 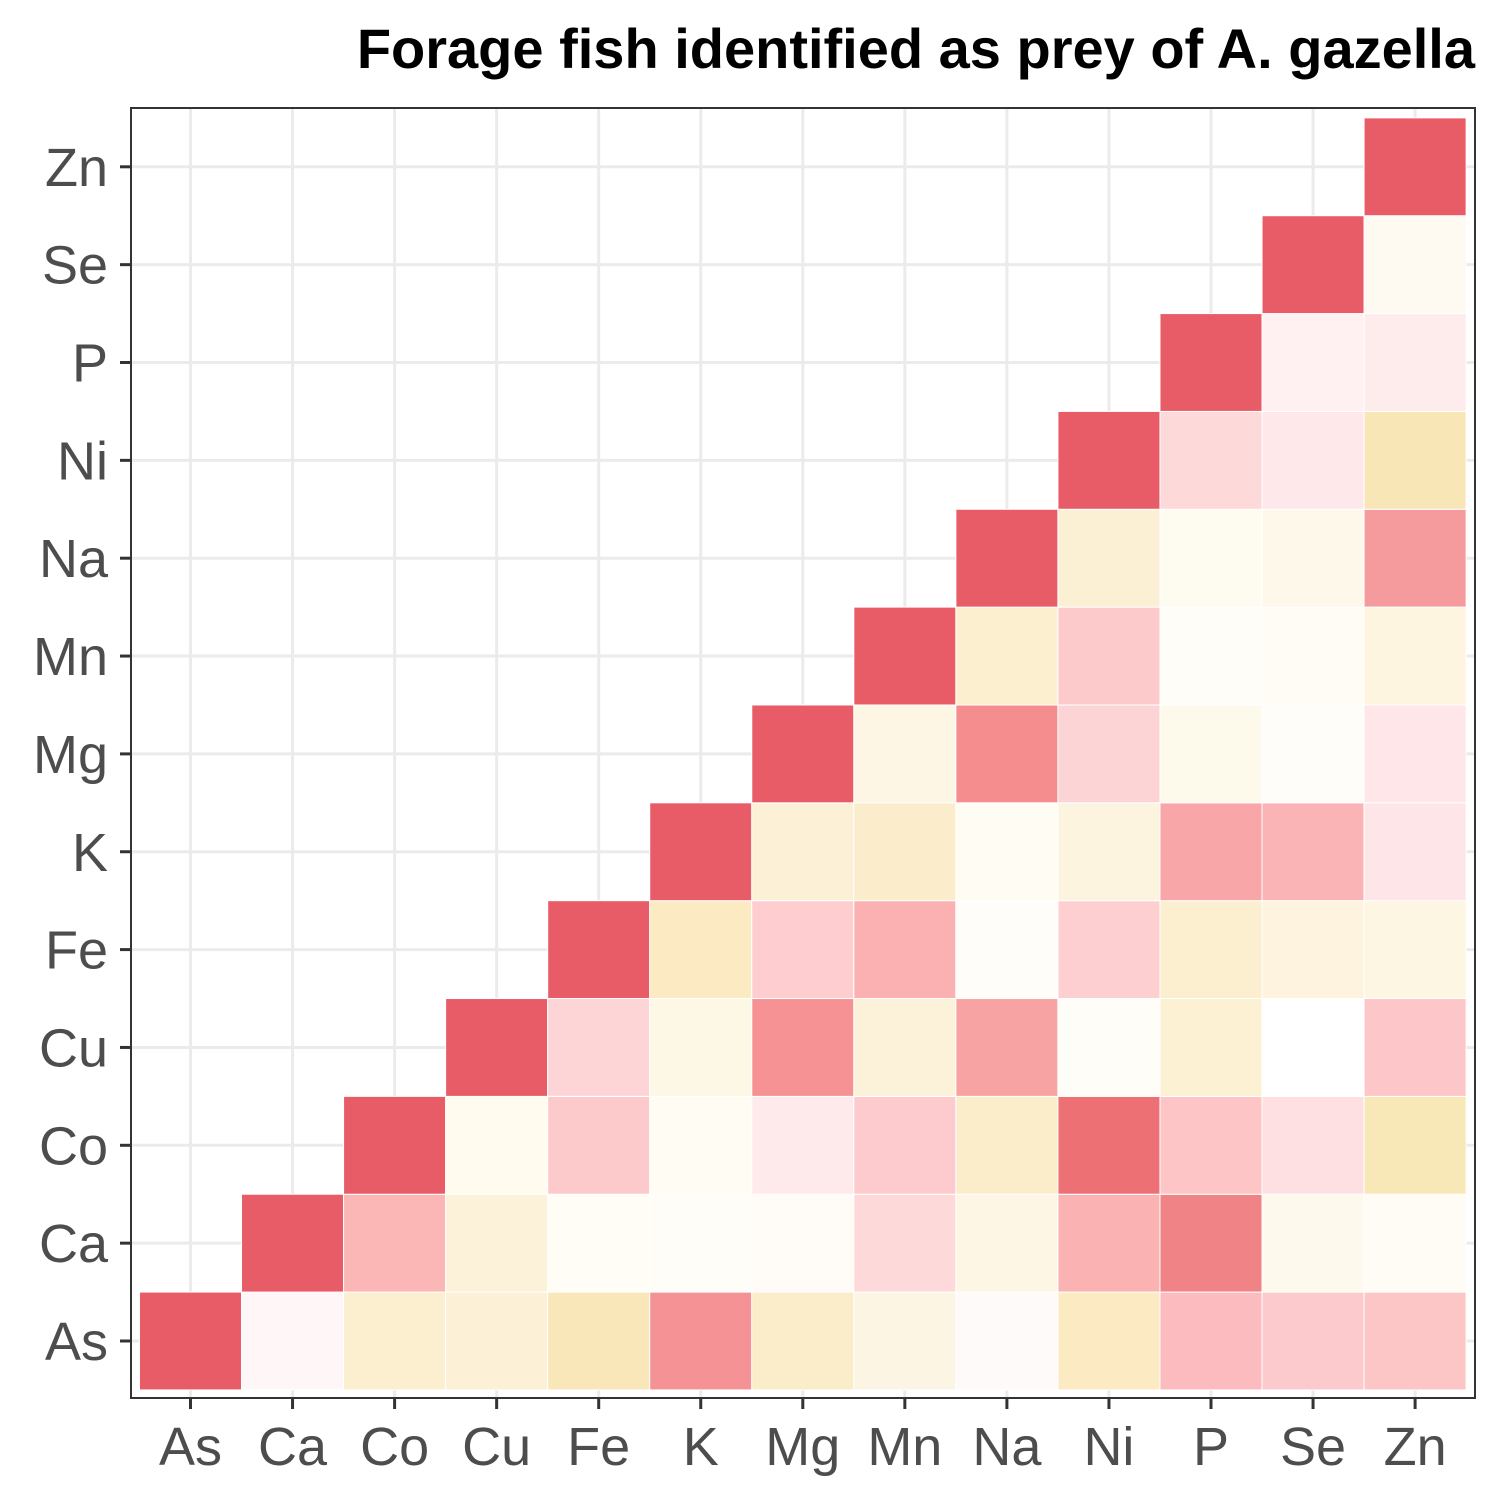 I want to click on y-axis: As Ca Co Cu Fe K Mg Mn Na Ni P Se Zn, so click(x=71, y=755).